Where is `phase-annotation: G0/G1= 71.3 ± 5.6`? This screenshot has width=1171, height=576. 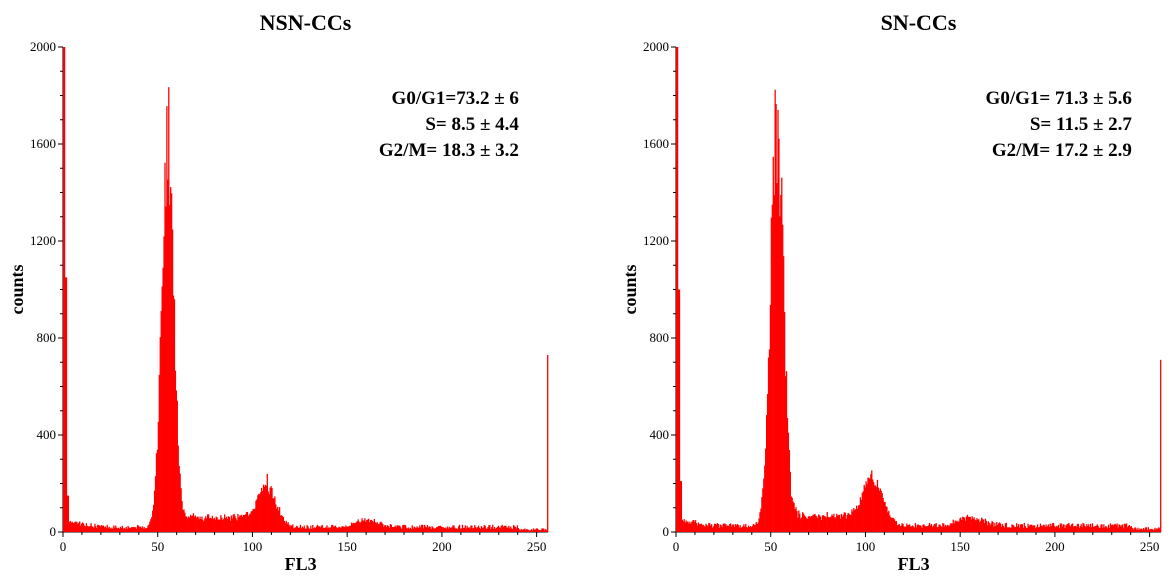
phase-annotation: G0/G1= 71.3 ± 5.6 is located at coordinates (1059, 98).